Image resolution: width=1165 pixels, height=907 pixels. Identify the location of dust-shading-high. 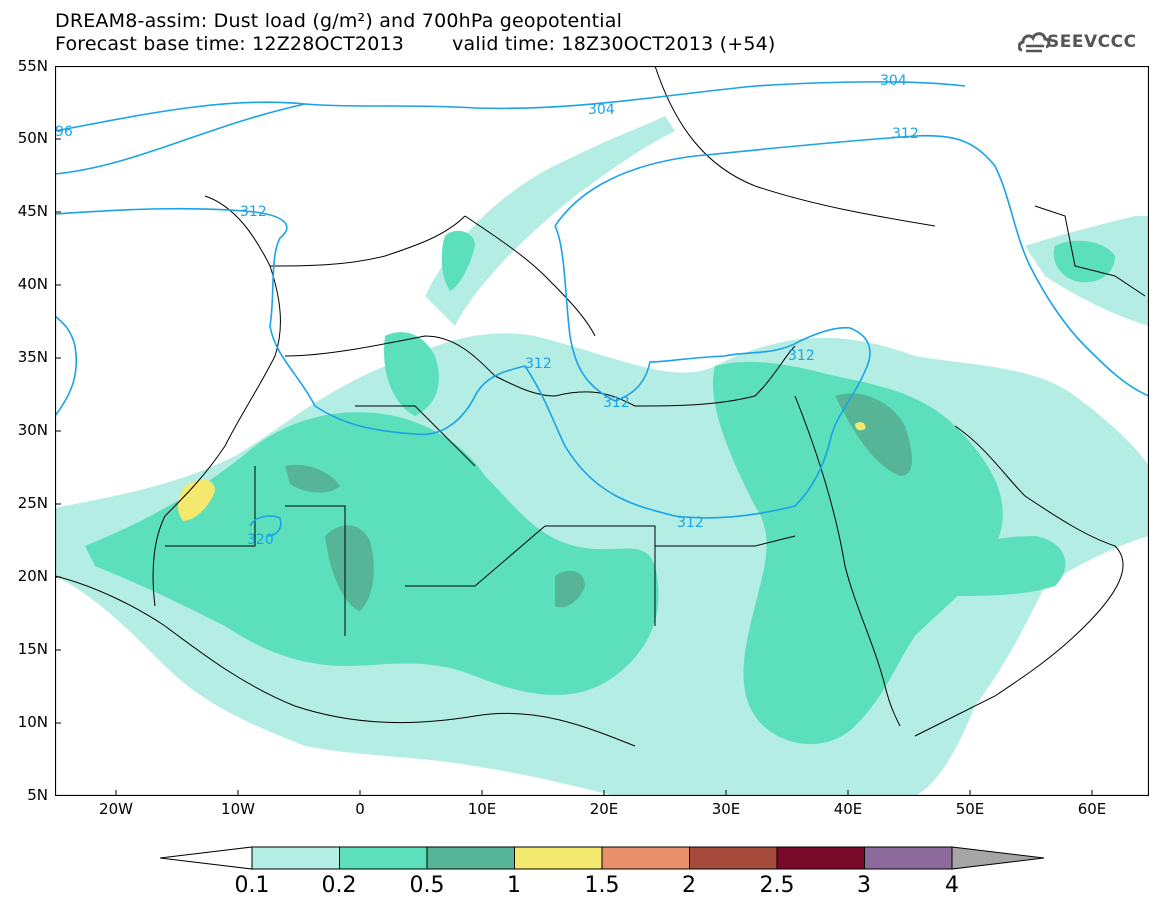
(598, 502).